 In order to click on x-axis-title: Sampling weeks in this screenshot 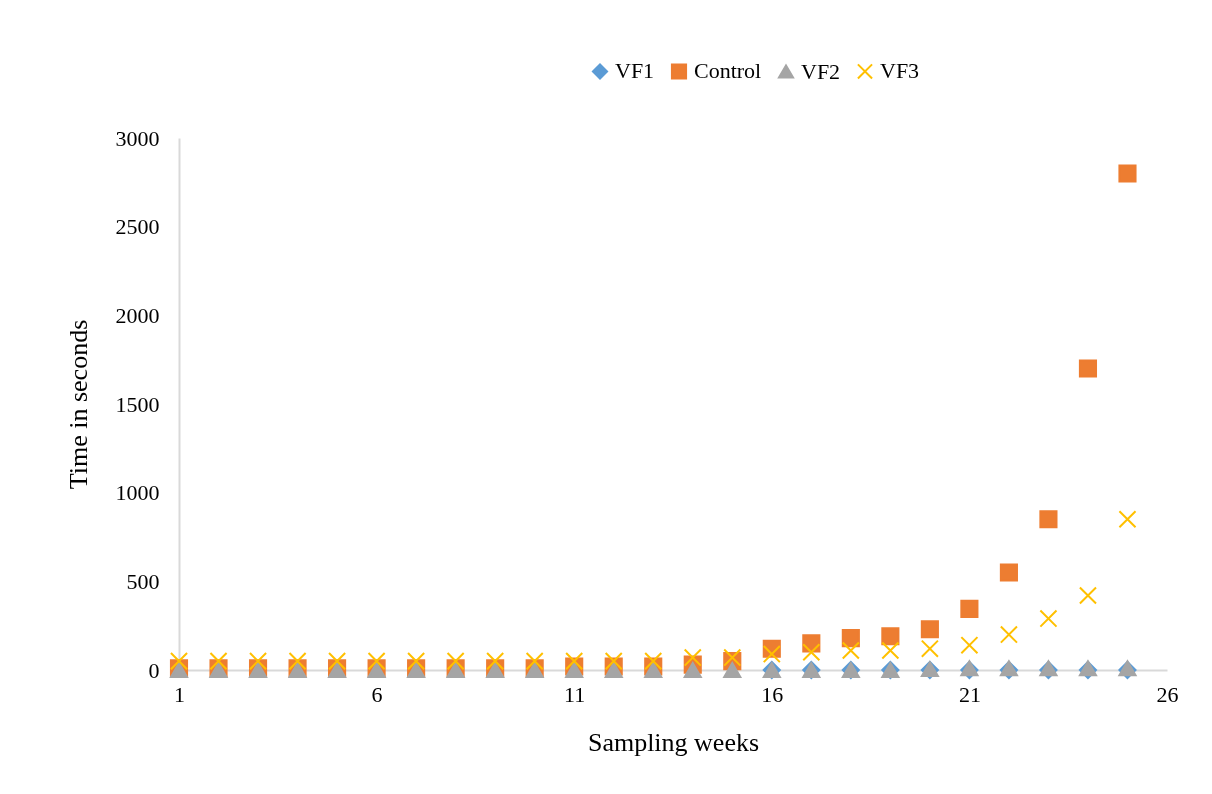, I will do `click(673, 742)`.